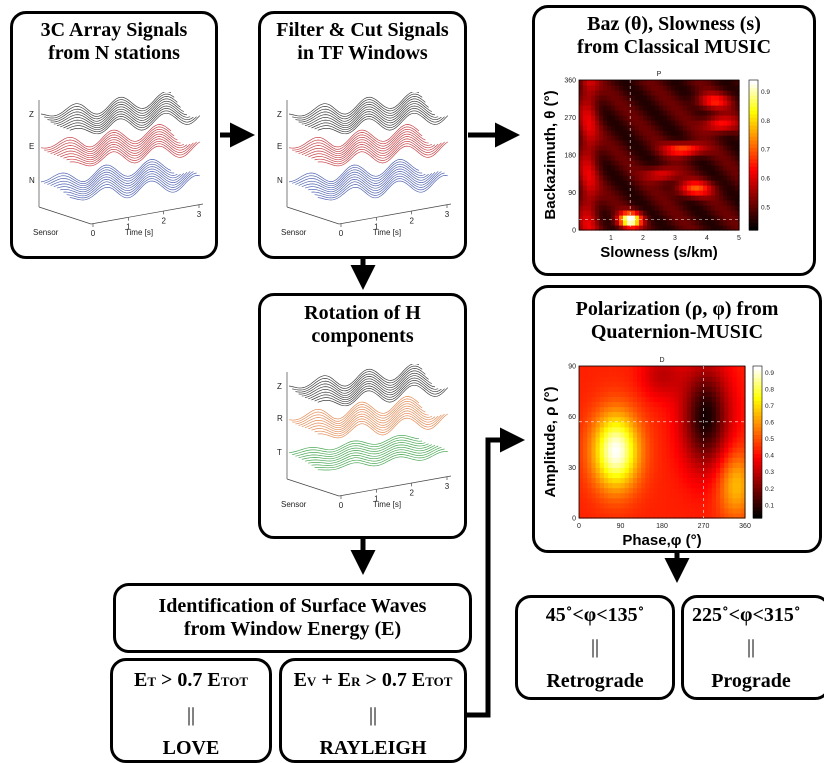 The image size is (824, 763). What do you see at coordinates (313, 487) in the screenshot?
I see `wf-axis-sensor` at bounding box center [313, 487].